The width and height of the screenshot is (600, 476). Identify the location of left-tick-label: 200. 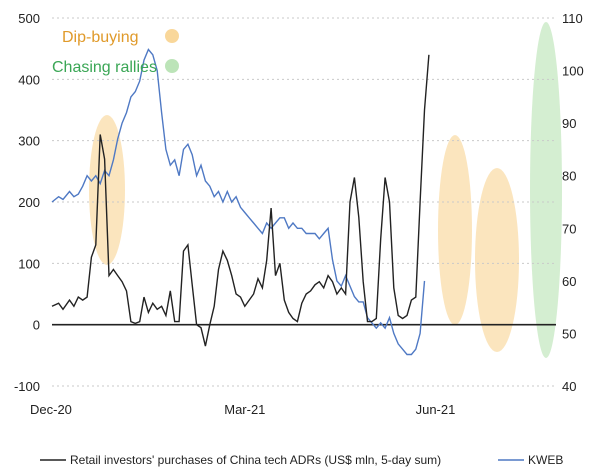
(29, 202).